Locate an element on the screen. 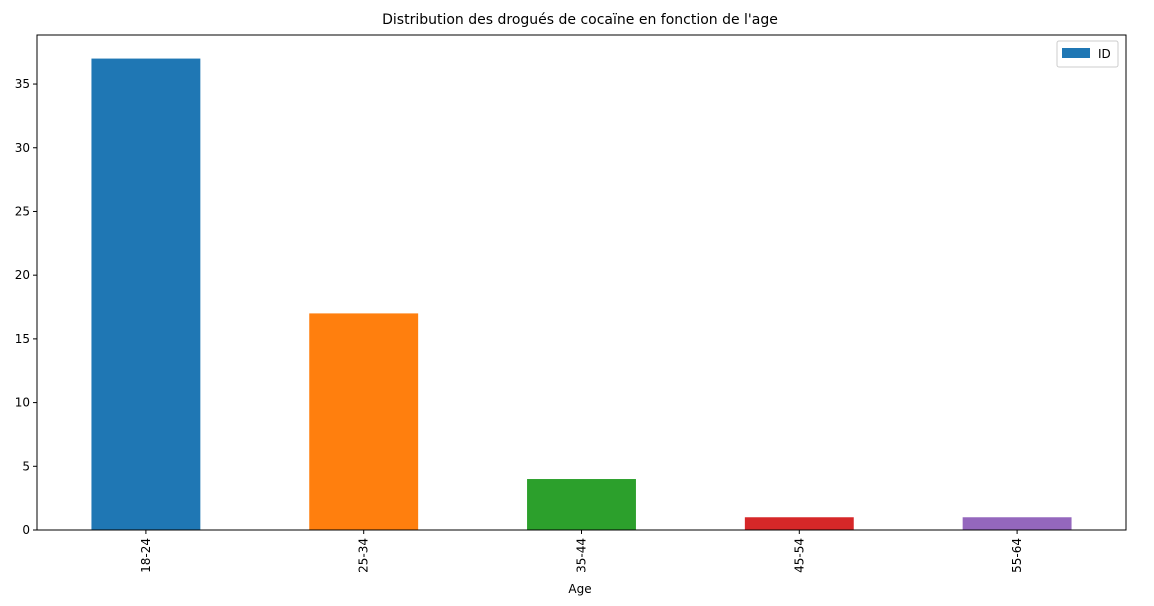 This screenshot has width=1154, height=606. x-tick-label: 18-24 is located at coordinates (146, 555).